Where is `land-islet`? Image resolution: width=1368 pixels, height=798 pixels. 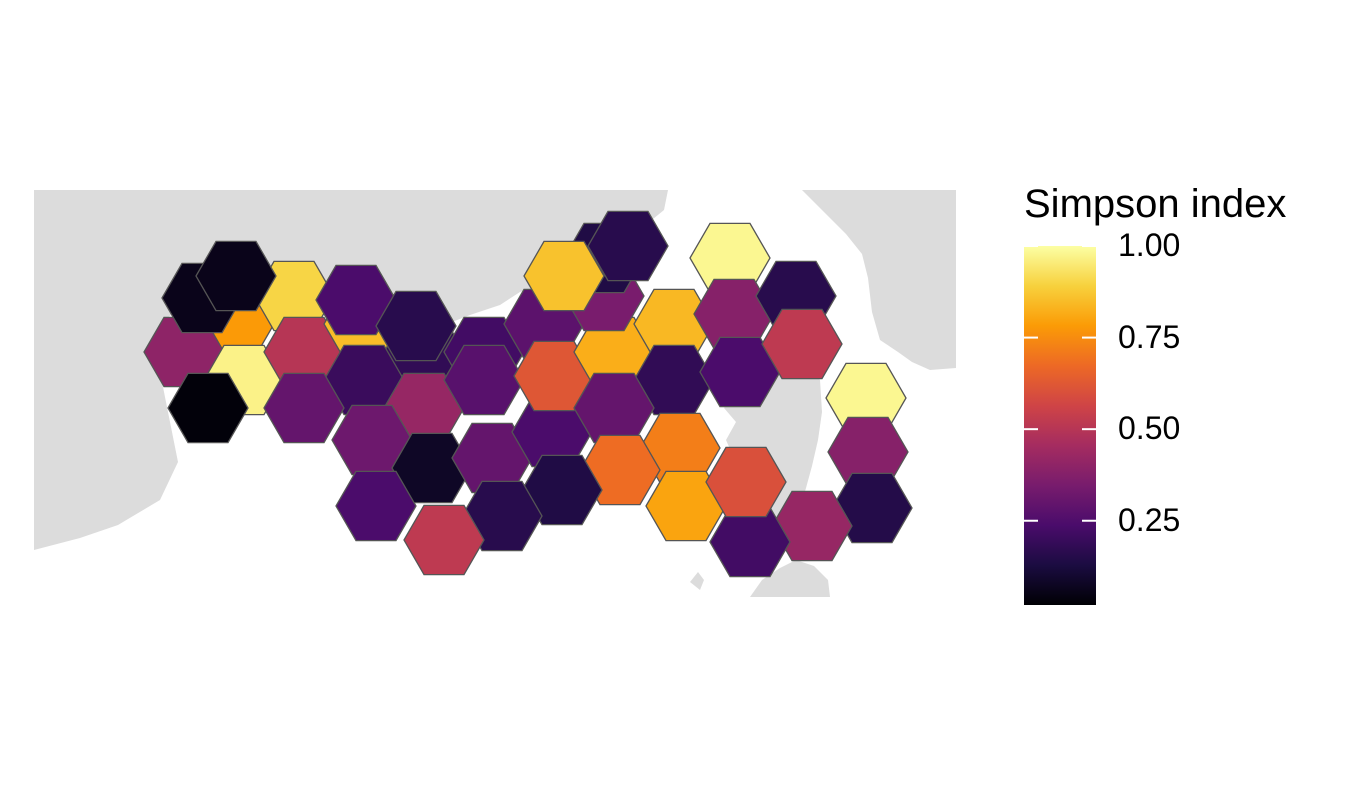
land-islet is located at coordinates (697, 581).